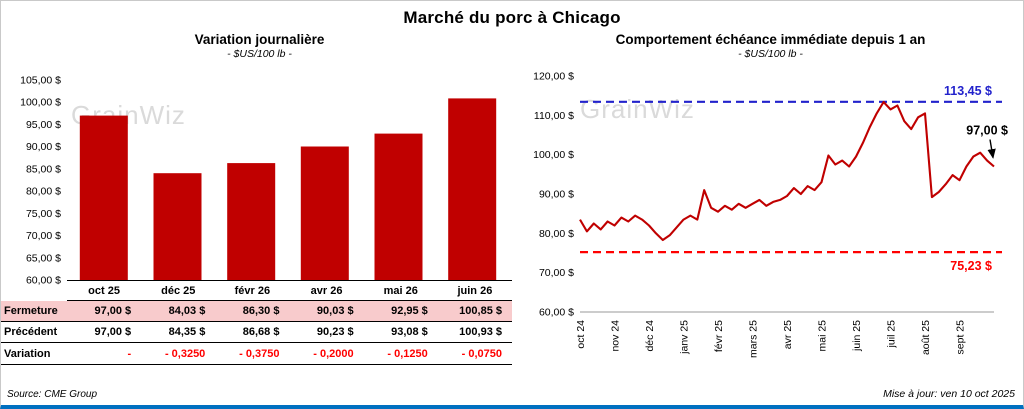  What do you see at coordinates (961, 337) in the screenshot?
I see `x-tick-label: sept 25` at bounding box center [961, 337].